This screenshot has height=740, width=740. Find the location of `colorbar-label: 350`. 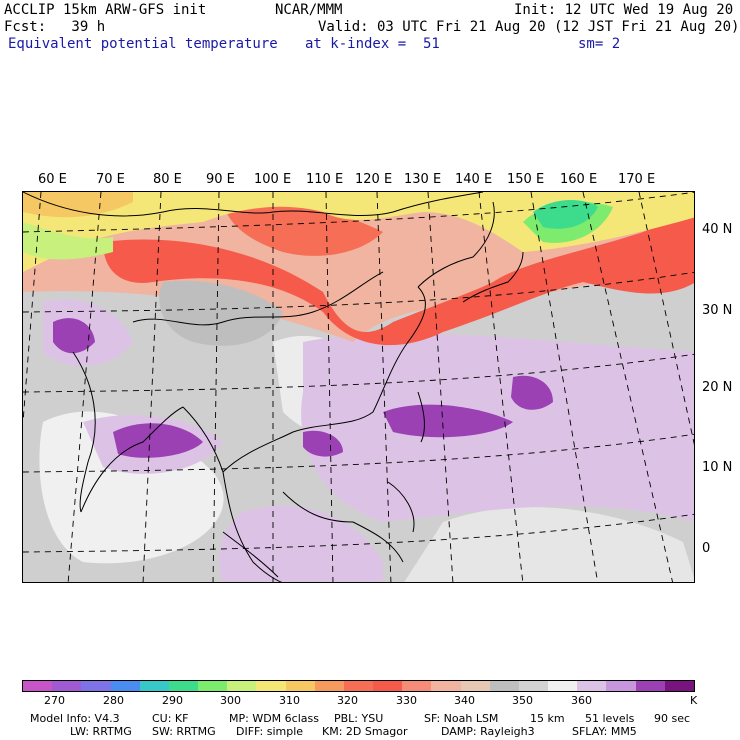

colorbar-label: 350 is located at coordinates (522, 700).